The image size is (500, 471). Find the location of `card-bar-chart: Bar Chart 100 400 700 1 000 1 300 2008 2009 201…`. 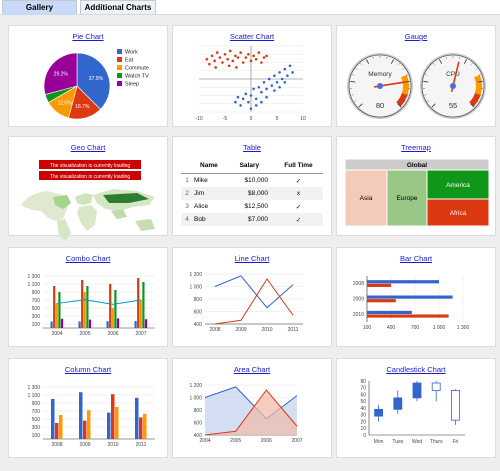

card-bar-chart: Bar Chart 100 400 700 1 000 1 300 2008 2009 201… is located at coordinates (416, 297).